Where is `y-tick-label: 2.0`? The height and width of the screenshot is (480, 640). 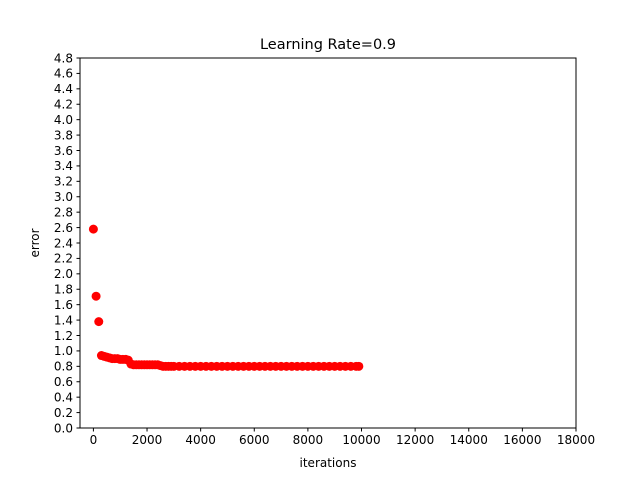 y-tick-label: 2.0 is located at coordinates (63, 274).